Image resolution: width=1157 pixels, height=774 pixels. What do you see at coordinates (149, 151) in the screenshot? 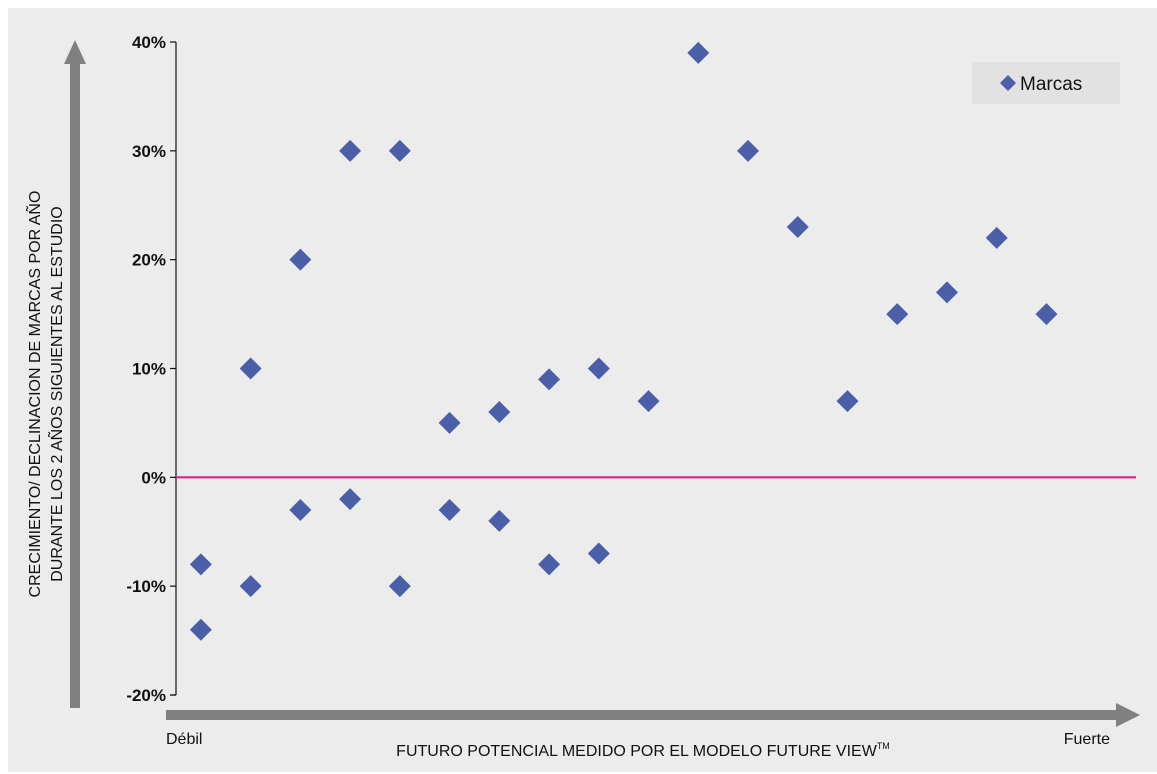
I see `y-tick-label: 30%` at bounding box center [149, 151].